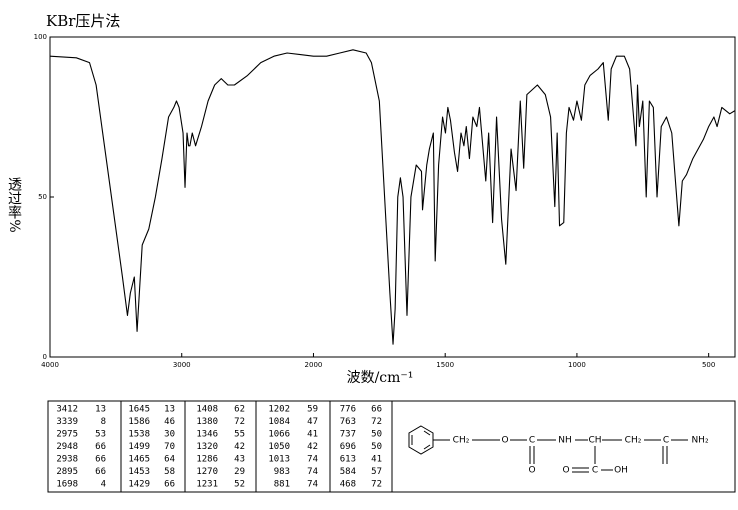  I want to click on peak-wavenumber: 1286, so click(207, 460).